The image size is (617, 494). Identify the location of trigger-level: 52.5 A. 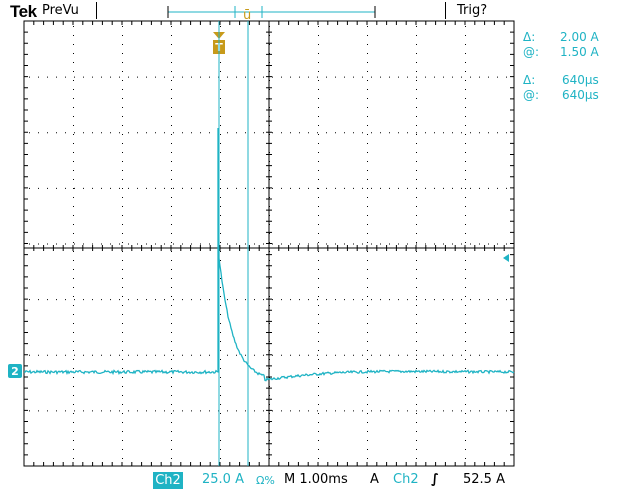
(484, 479).